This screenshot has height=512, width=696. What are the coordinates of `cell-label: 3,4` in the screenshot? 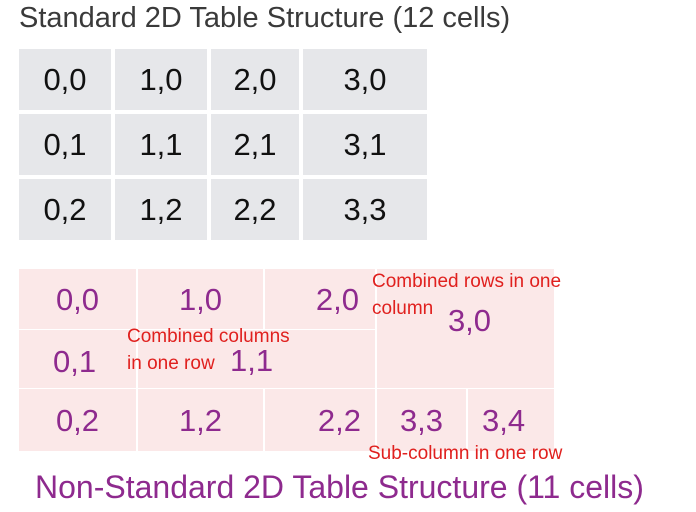 It's located at (504, 420).